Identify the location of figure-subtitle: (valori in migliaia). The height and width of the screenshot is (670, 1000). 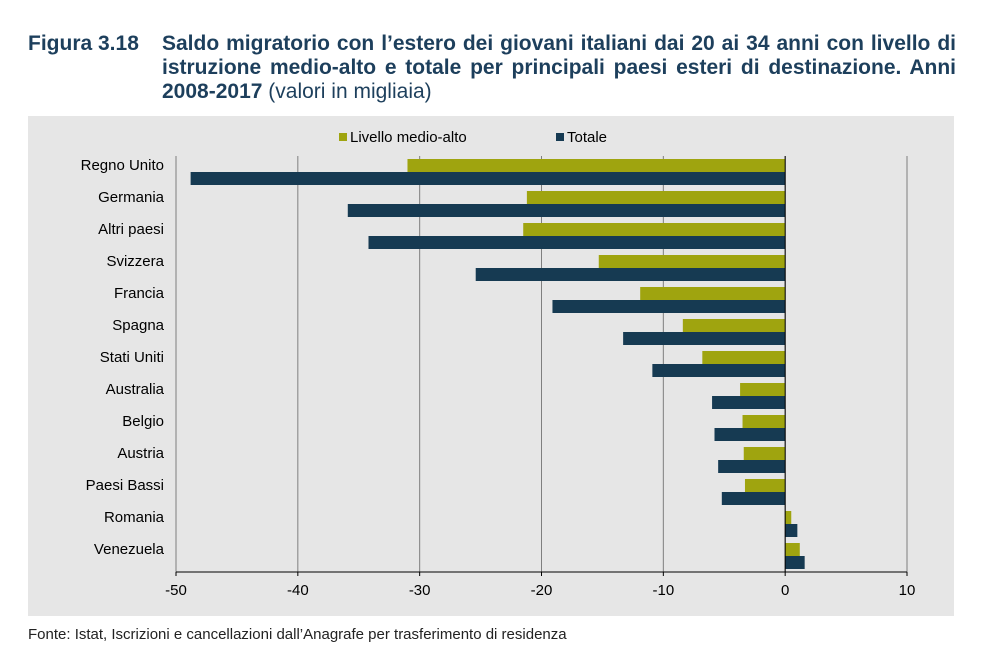
(350, 91).